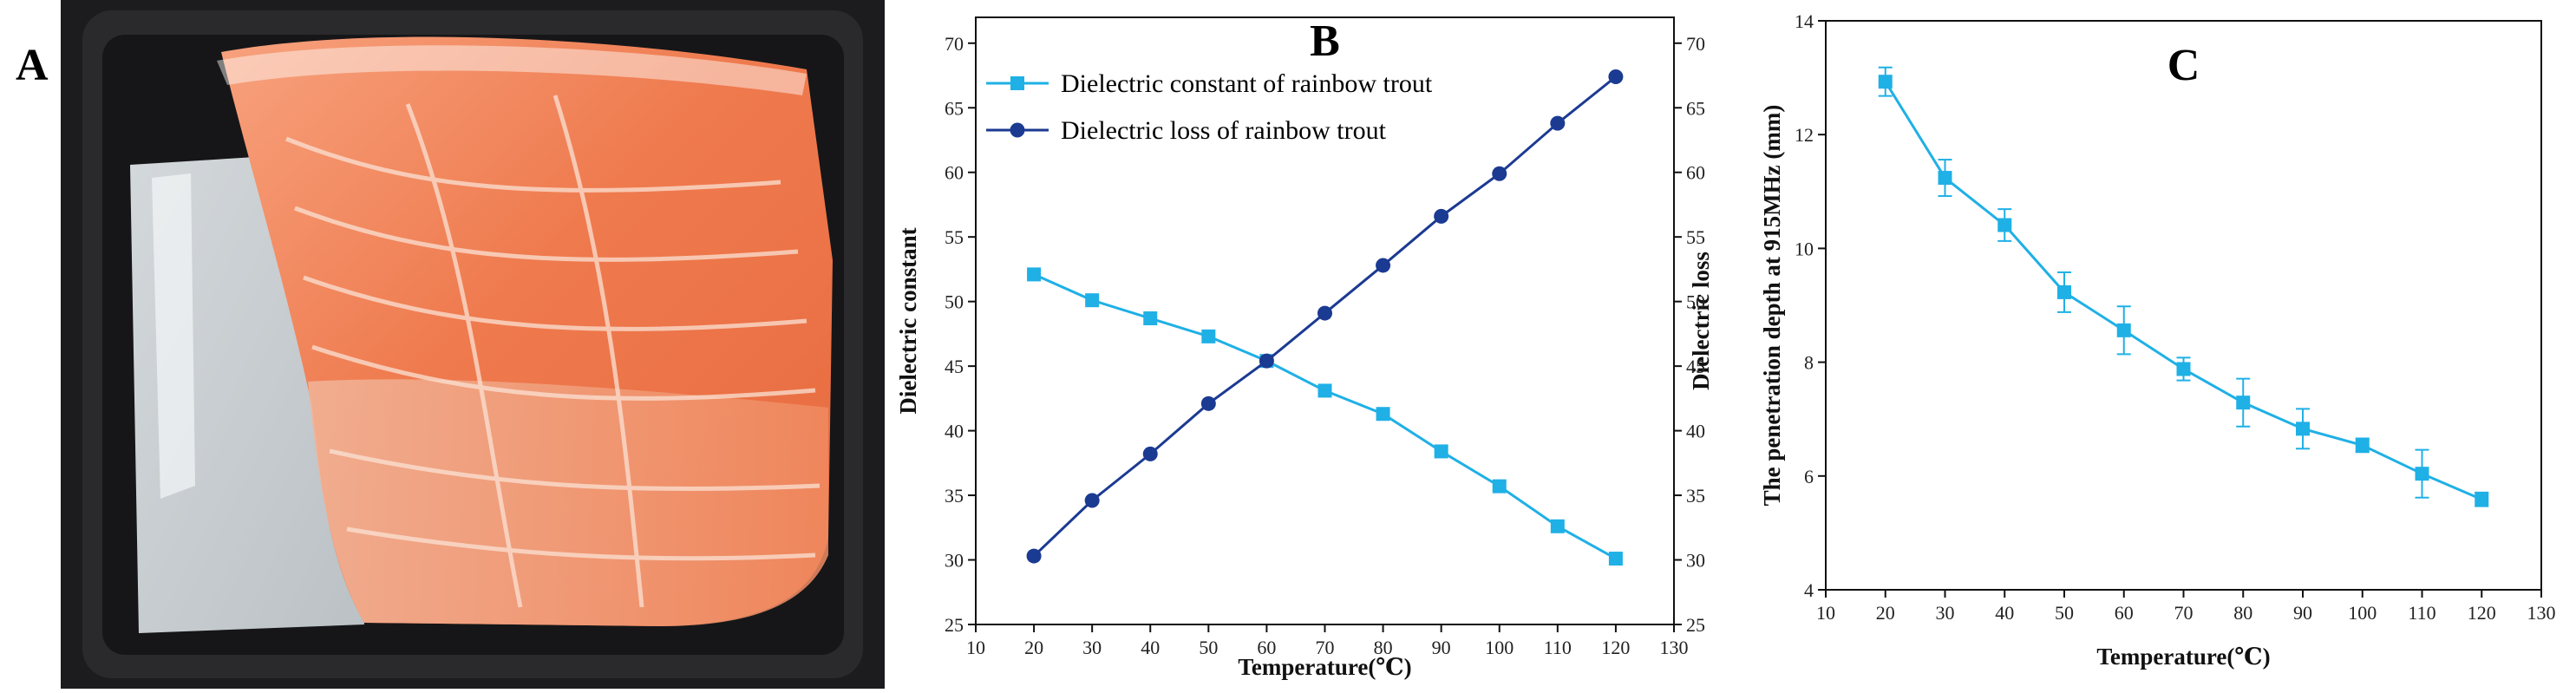 The height and width of the screenshot is (693, 2576). What do you see at coordinates (1804, 135) in the screenshot?
I see `y-tick-label: 12` at bounding box center [1804, 135].